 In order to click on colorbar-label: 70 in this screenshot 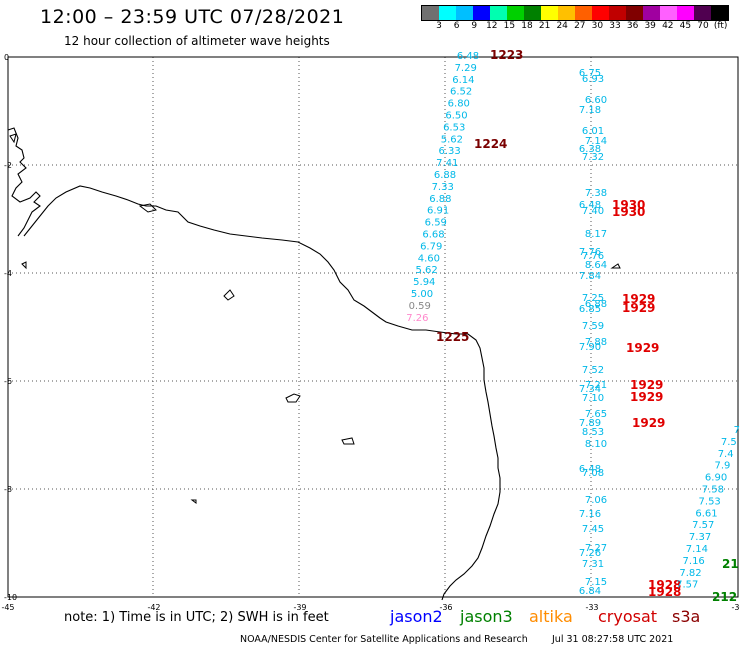, I will do `click(703, 26)`.